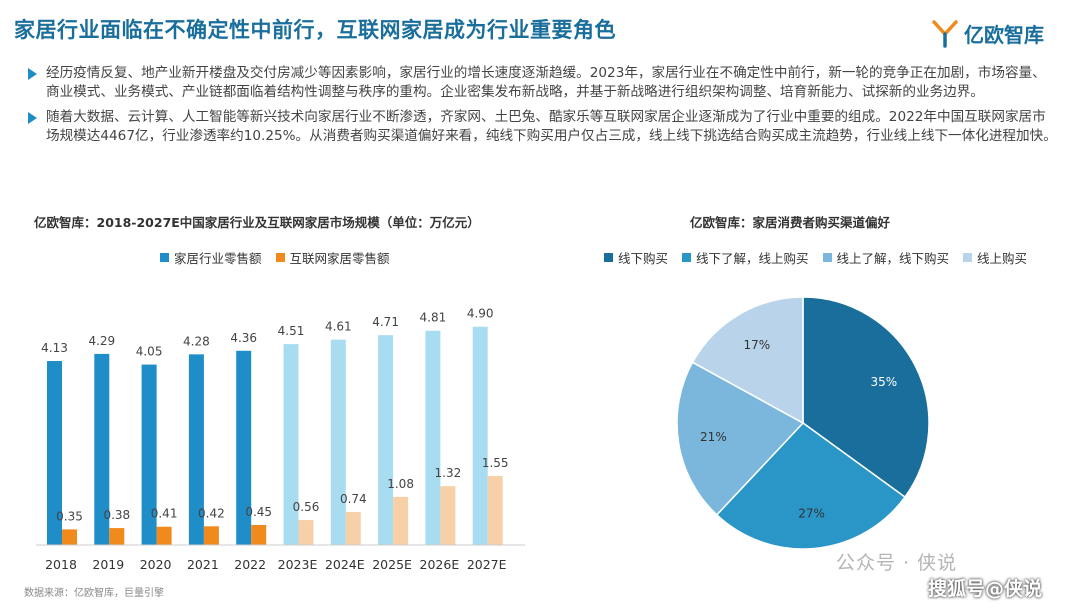 Image resolution: width=1080 pixels, height=608 pixels. I want to click on legend-item: 家居行业零售额, so click(211, 257).